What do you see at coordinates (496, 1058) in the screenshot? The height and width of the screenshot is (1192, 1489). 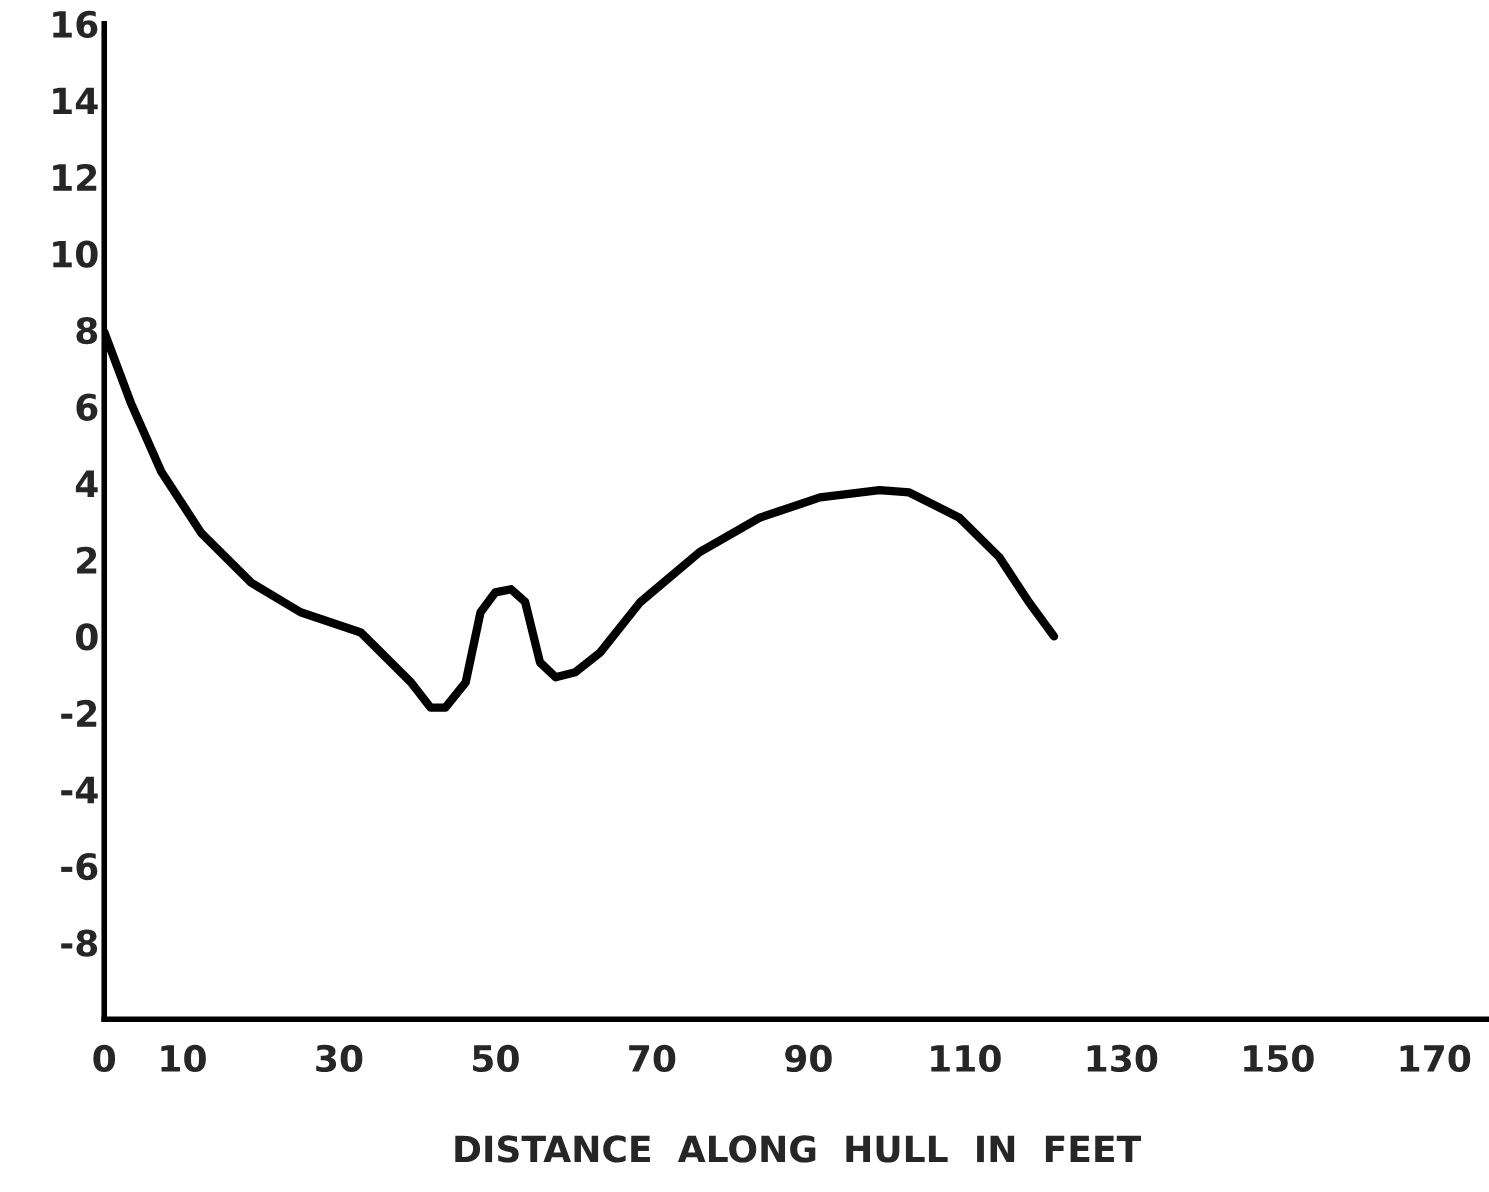 I see `x-tick-label: 50` at bounding box center [496, 1058].